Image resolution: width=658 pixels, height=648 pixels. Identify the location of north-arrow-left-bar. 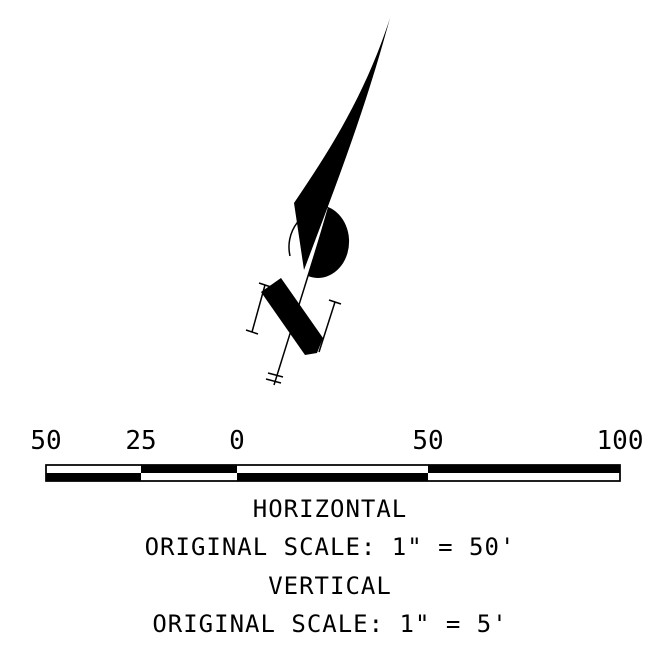
(258, 308).